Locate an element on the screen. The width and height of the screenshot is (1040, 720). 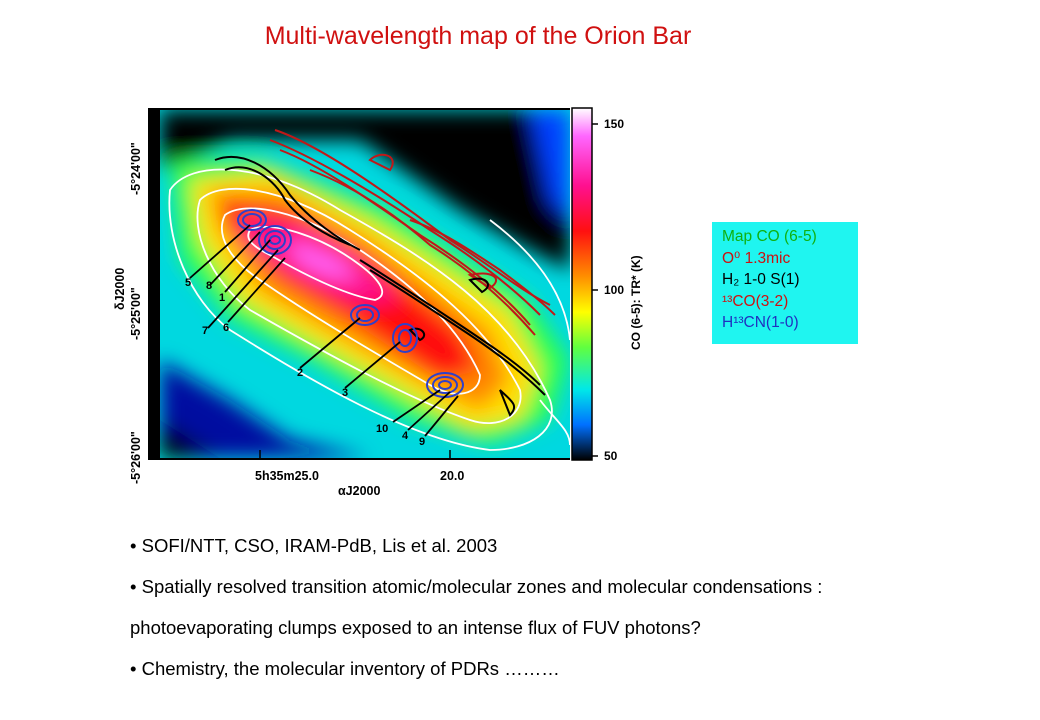
condensation-label: 3 is located at coordinates (345, 393).